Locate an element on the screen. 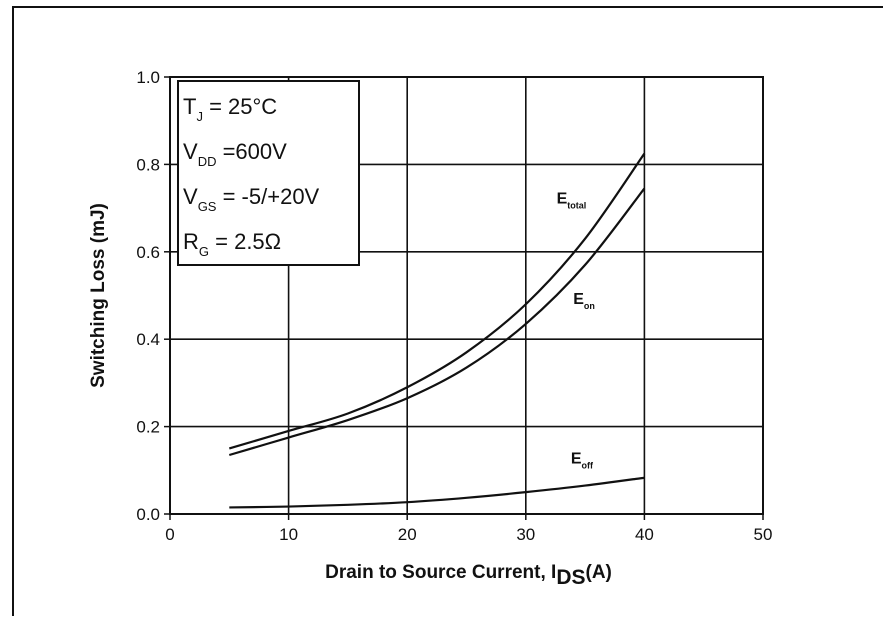  x-tick-label: 30 is located at coordinates (525, 534).